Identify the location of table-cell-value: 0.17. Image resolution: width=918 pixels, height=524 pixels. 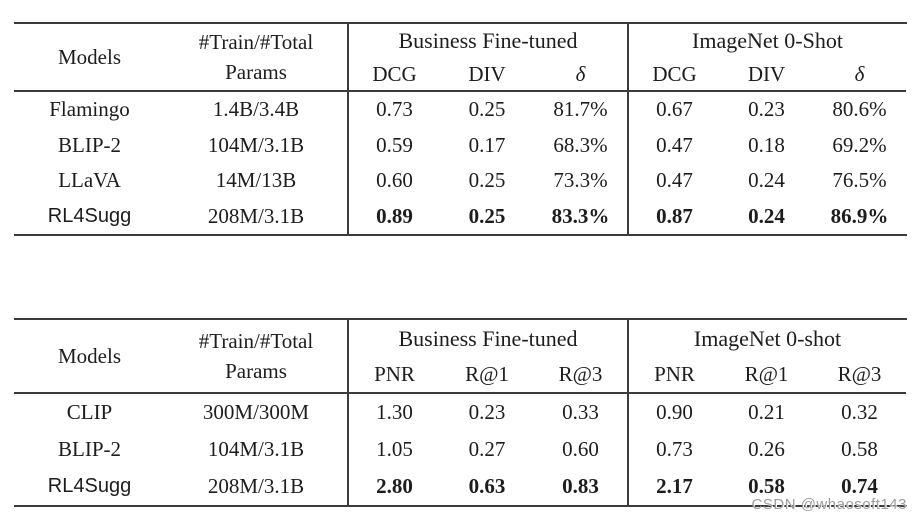
(487, 144).